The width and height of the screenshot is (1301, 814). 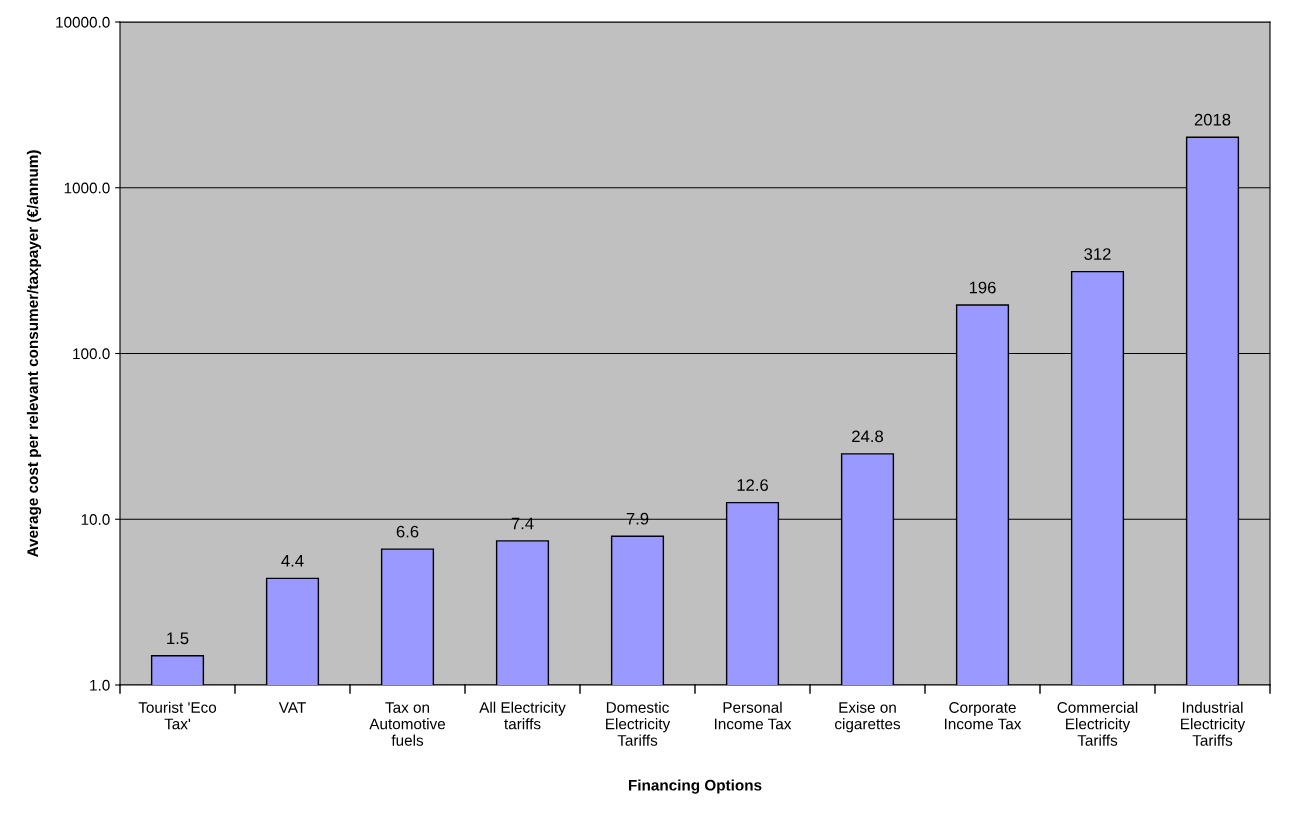 I want to click on x-tick-label: Commercial Electricity Tariffs, so click(x=1097, y=723).